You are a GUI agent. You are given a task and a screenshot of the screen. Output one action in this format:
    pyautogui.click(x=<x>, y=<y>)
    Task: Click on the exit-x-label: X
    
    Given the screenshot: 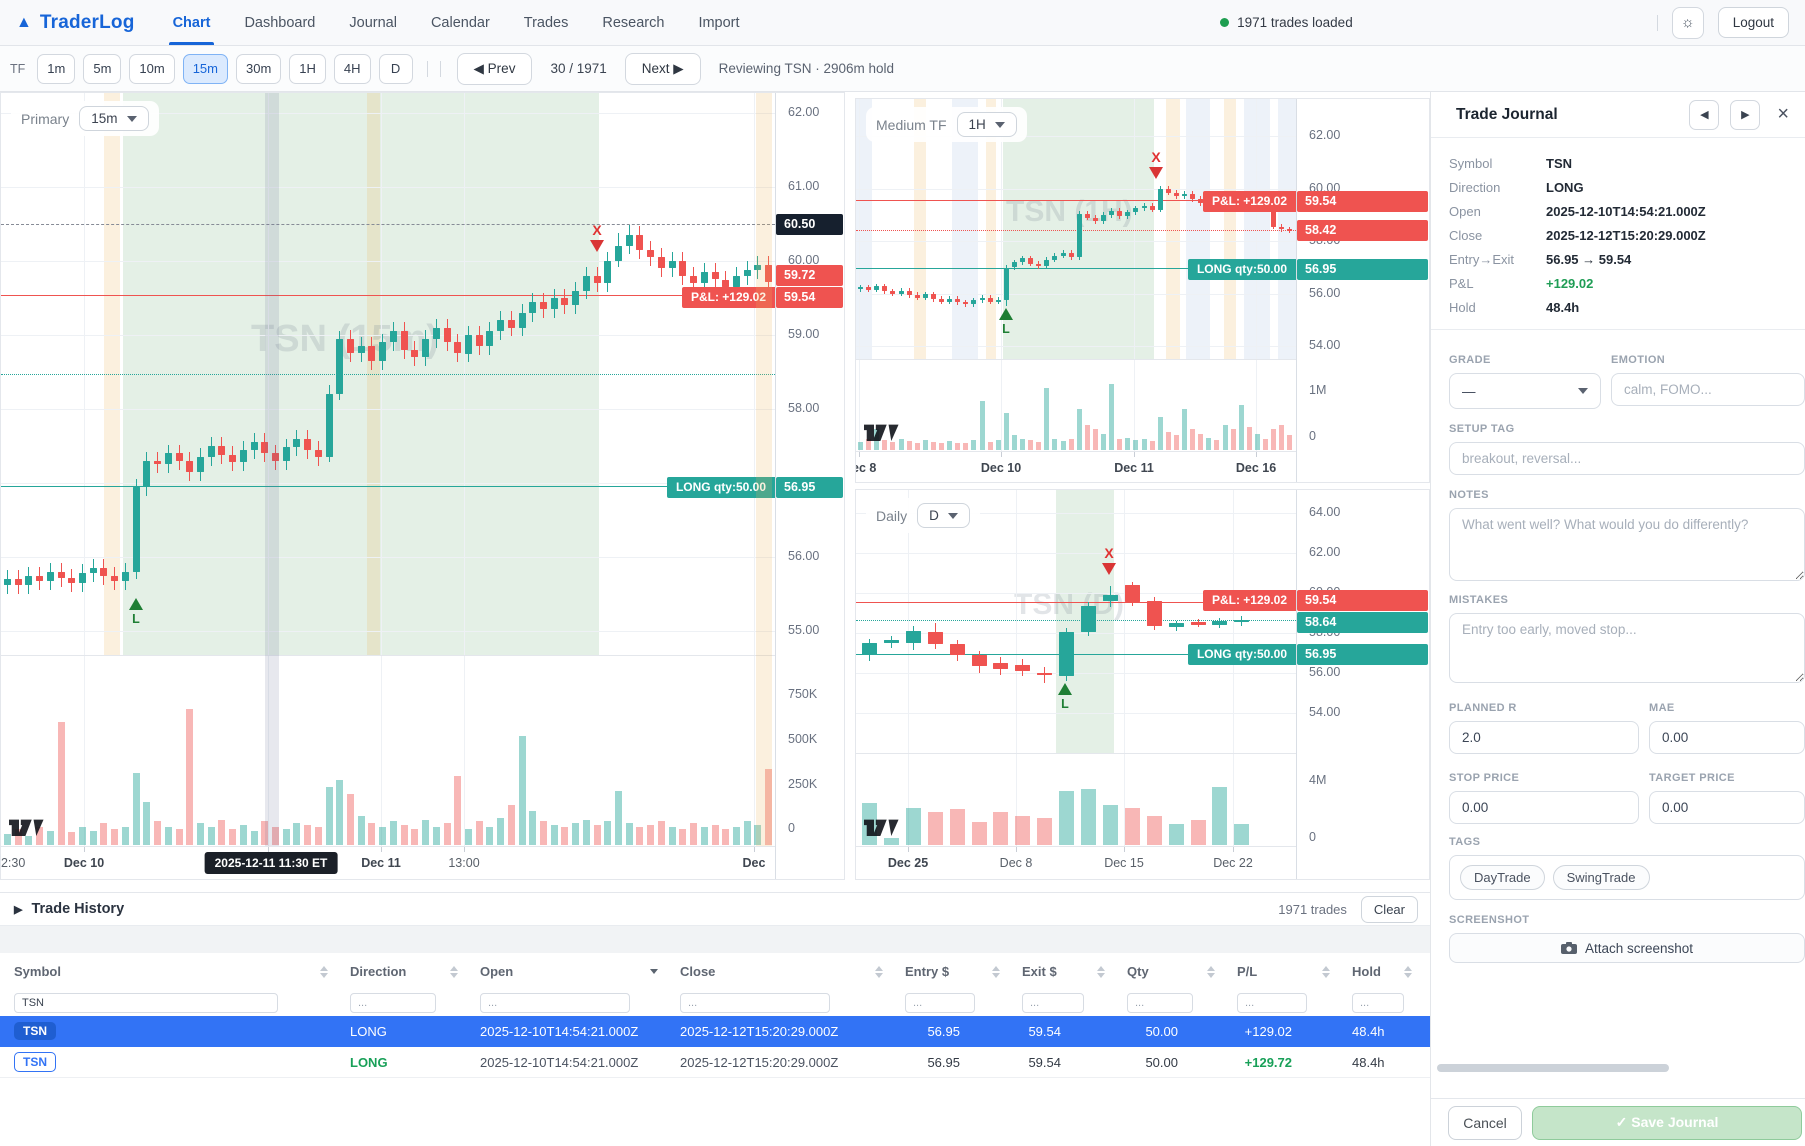 What is the action you would take?
    pyautogui.click(x=1156, y=156)
    